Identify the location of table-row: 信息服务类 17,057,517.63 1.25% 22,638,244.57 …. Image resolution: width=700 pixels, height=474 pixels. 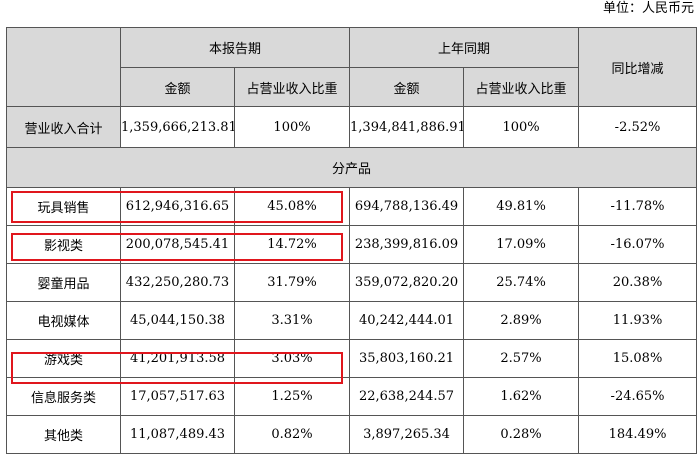
(352, 396).